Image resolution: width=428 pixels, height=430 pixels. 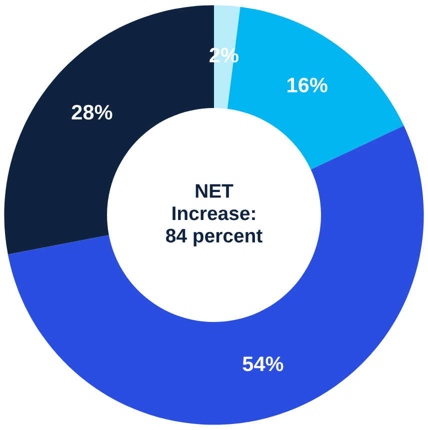 I want to click on data-label: 16%, so click(x=308, y=85).